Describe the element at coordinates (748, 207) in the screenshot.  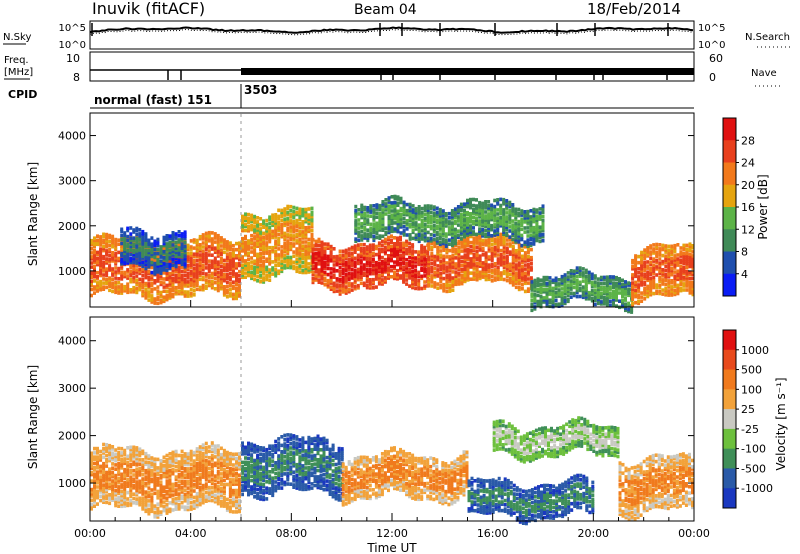
I see `colorbar-tick-label: 16` at that location.